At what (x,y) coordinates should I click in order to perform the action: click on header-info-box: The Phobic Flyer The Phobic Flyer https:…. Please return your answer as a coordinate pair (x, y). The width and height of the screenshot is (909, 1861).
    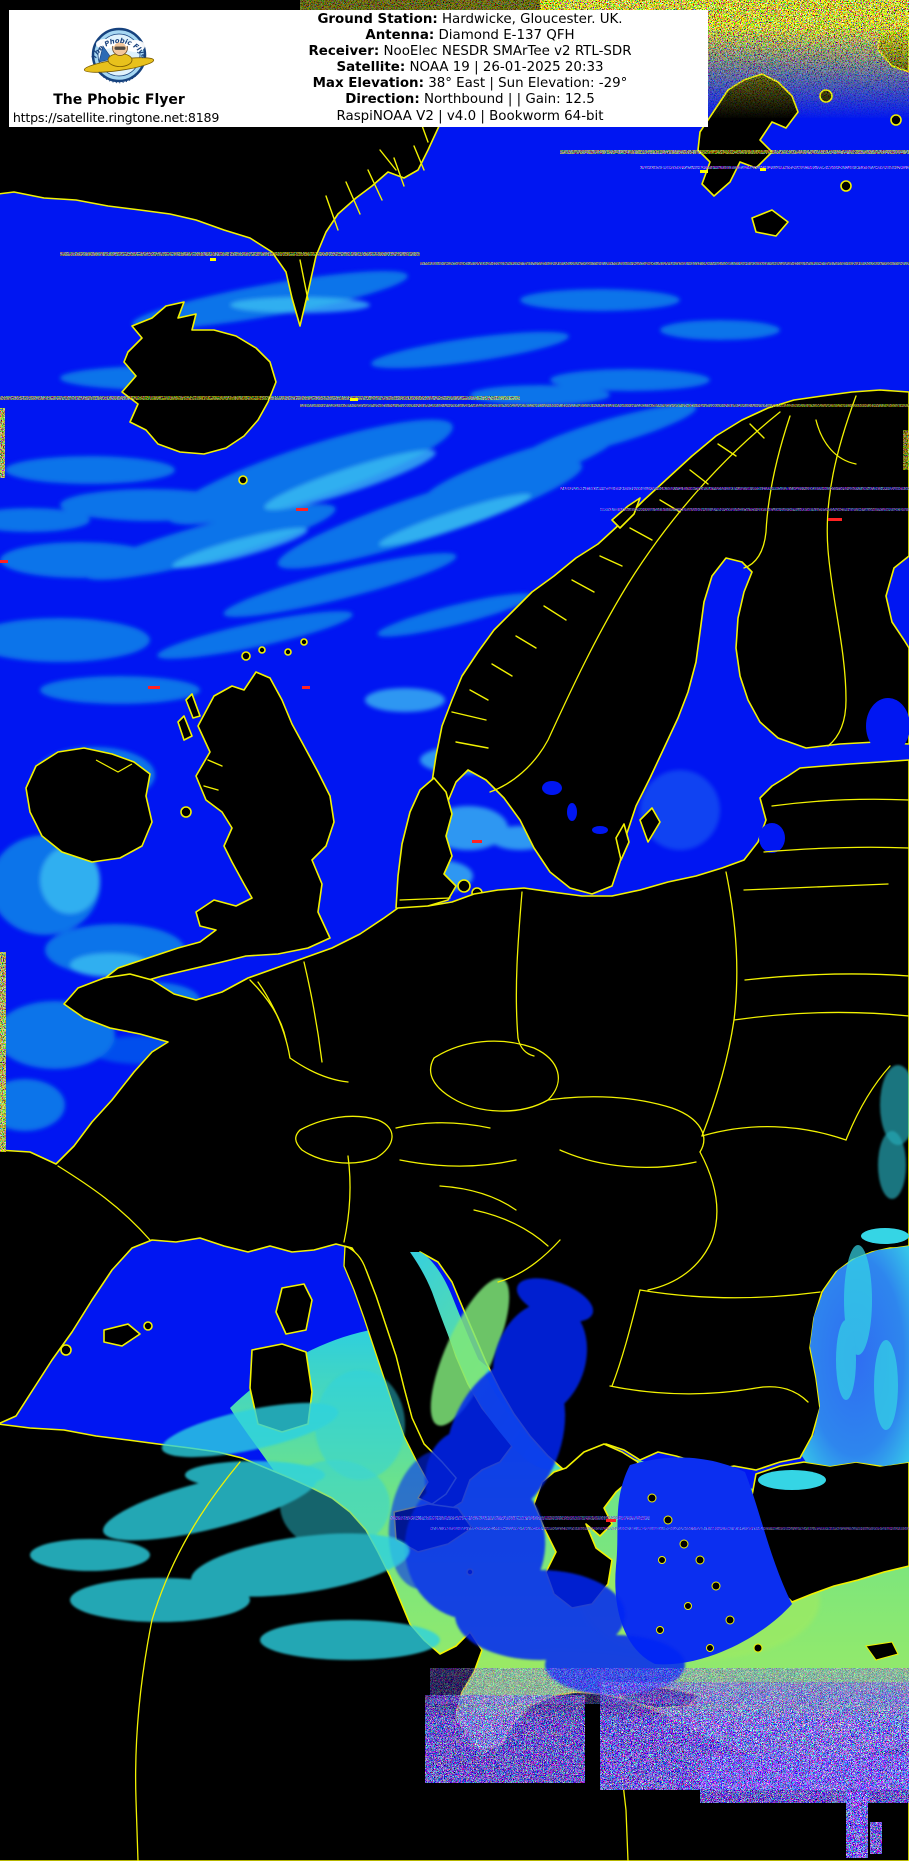
    Looking at the image, I should click on (358, 68).